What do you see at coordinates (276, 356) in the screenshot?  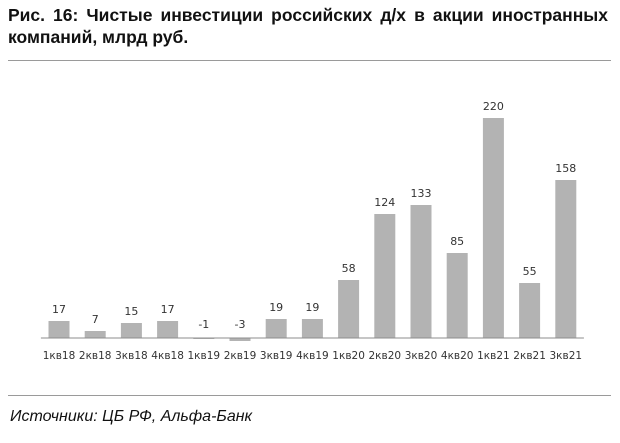 I see `x-tick-3кв19: 3кв19` at bounding box center [276, 356].